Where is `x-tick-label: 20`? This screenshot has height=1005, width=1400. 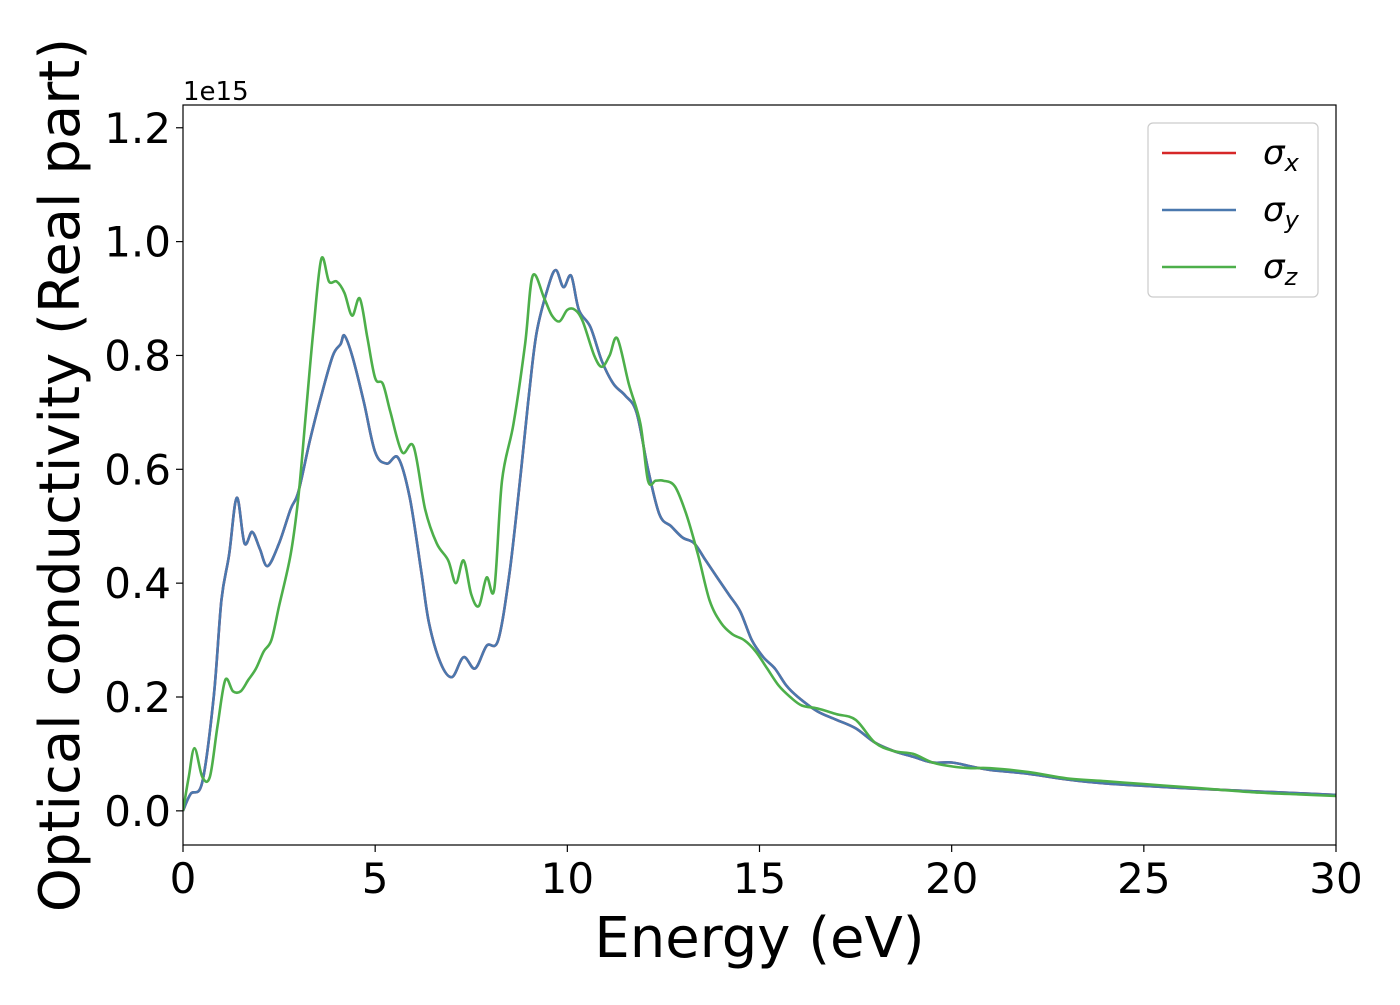
x-tick-label: 20 is located at coordinates (951, 878).